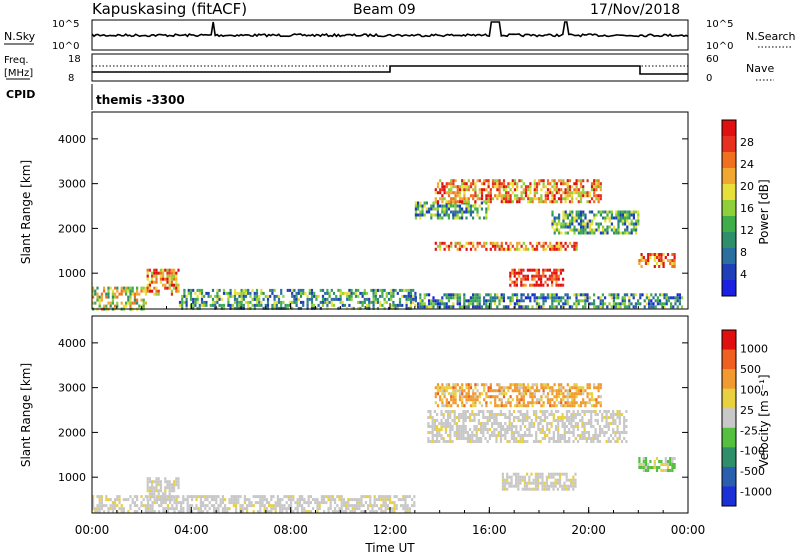 The image size is (800, 554). I want to click on x-tick-label: 08:00, so click(290, 530).